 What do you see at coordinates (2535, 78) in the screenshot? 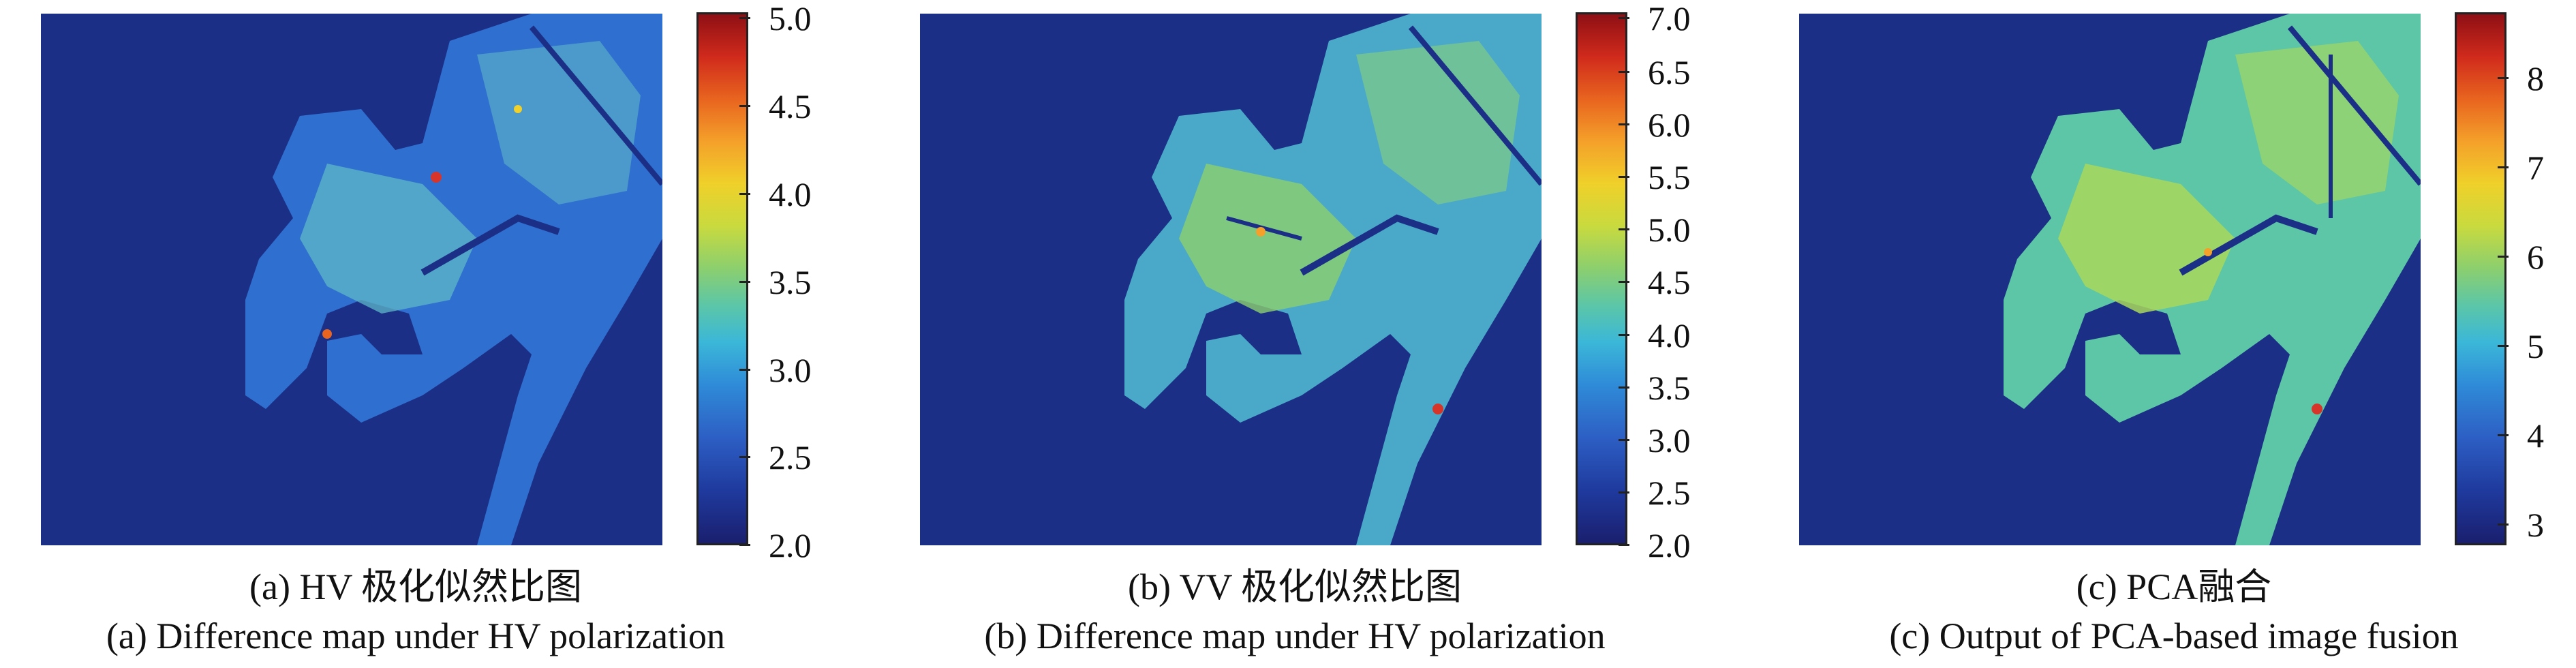
I see `colorbar-tick-label: 8` at bounding box center [2535, 78].